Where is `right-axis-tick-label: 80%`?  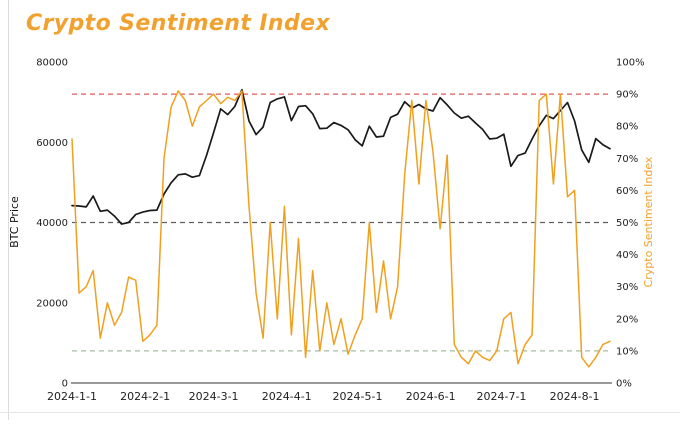
right-axis-tick-label: 80% is located at coordinates (627, 127).